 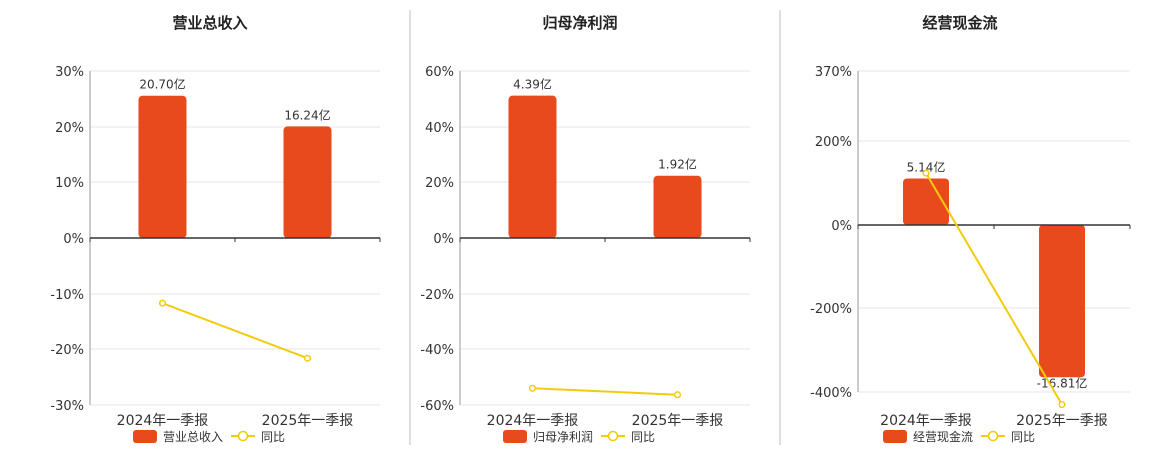 What do you see at coordinates (831, 309) in the screenshot?
I see `y-tick-label: -200%` at bounding box center [831, 309].